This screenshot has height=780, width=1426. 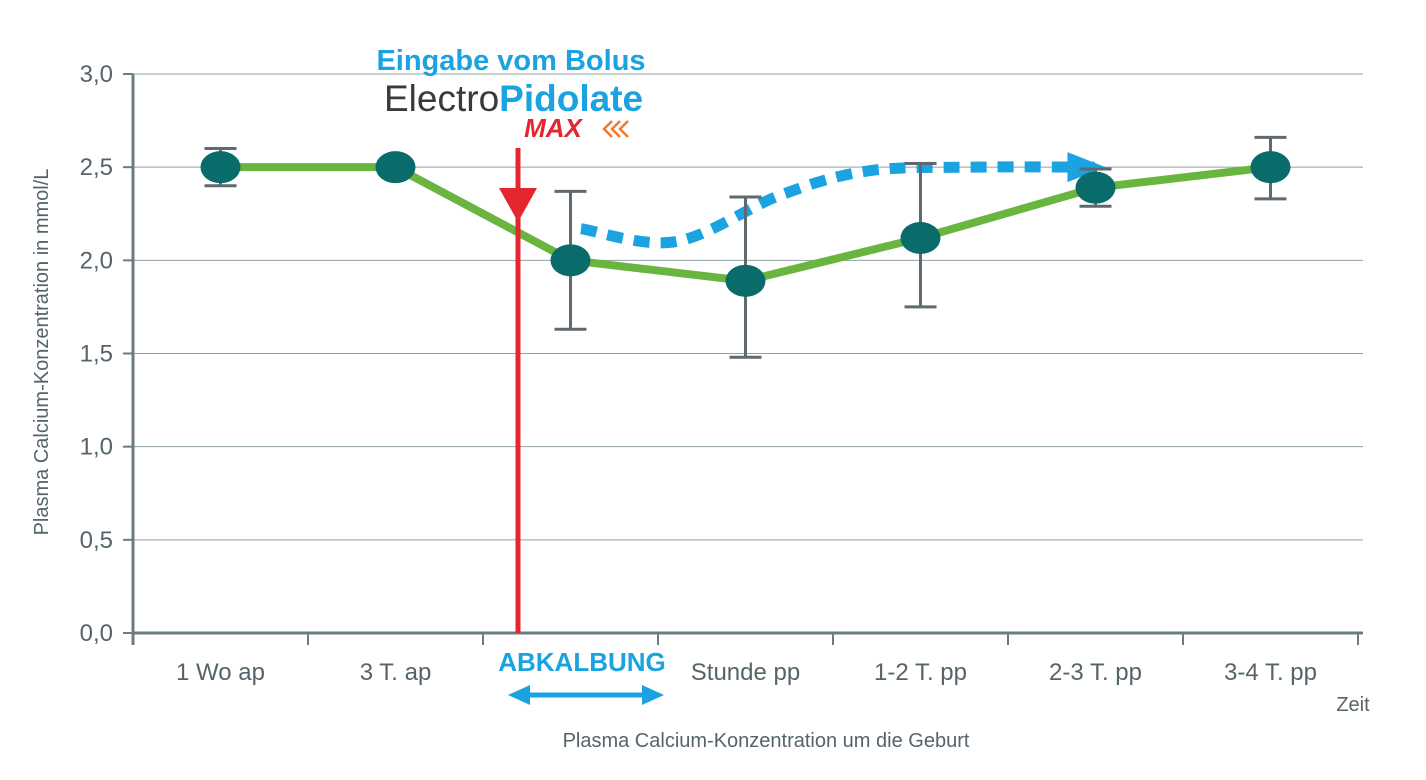 I want to click on y-tick-label: 2,0, so click(x=96, y=260).